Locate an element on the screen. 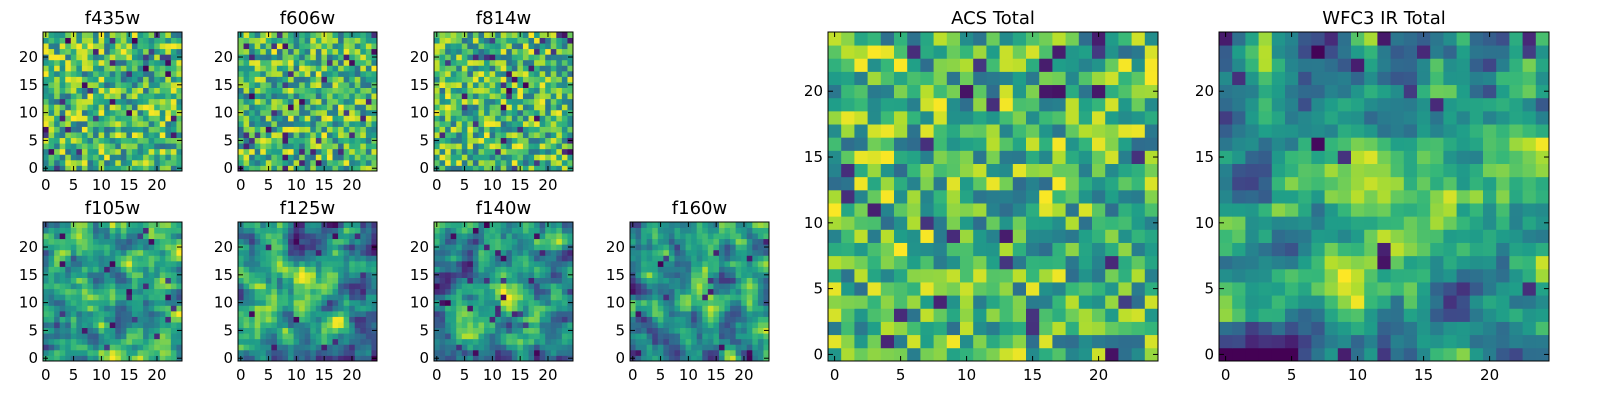 The image size is (1600, 400). x-tick-label: 20 is located at coordinates (547, 185).